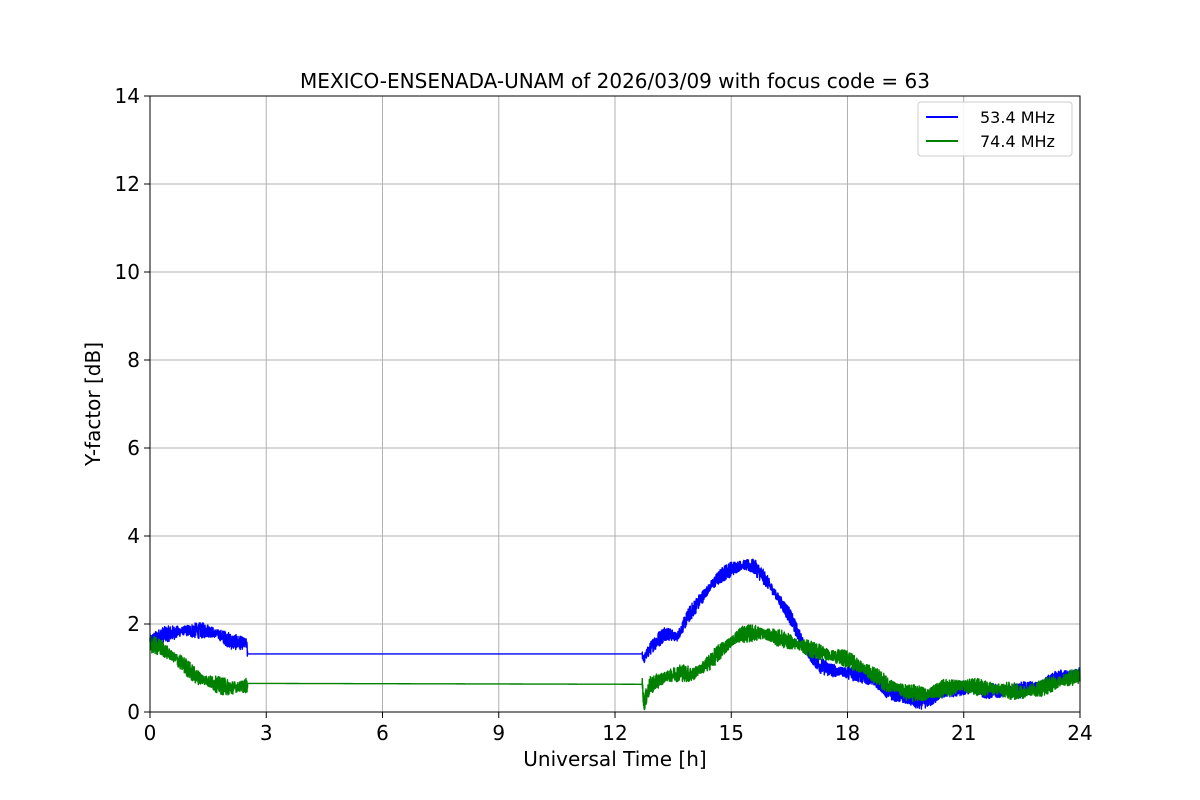  What do you see at coordinates (127, 96) in the screenshot?
I see `y-tick-label: 14` at bounding box center [127, 96].